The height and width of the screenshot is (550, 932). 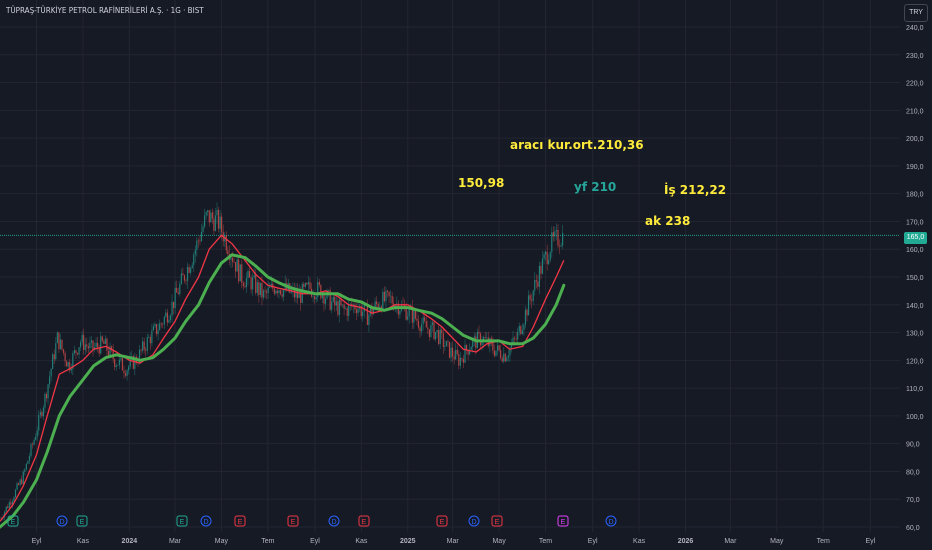 What do you see at coordinates (37, 541) in the screenshot?
I see `x-tick-label: Eyl` at bounding box center [37, 541].